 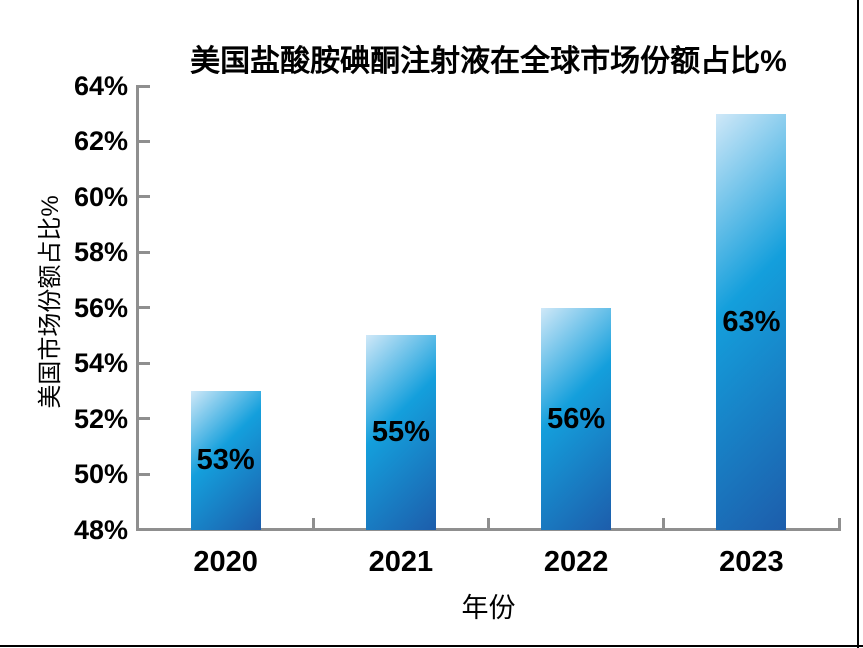 I want to click on x-axis-title: 年份, so click(x=488, y=608).